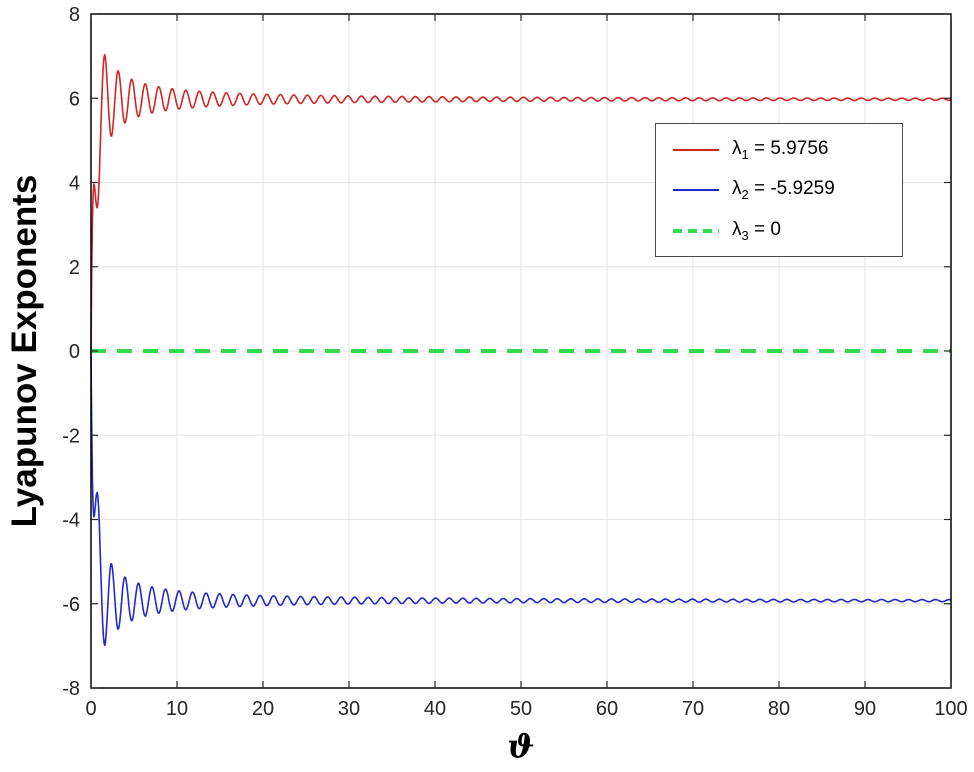 The width and height of the screenshot is (974, 772). I want to click on lambda-subscript: 2, so click(745, 194).